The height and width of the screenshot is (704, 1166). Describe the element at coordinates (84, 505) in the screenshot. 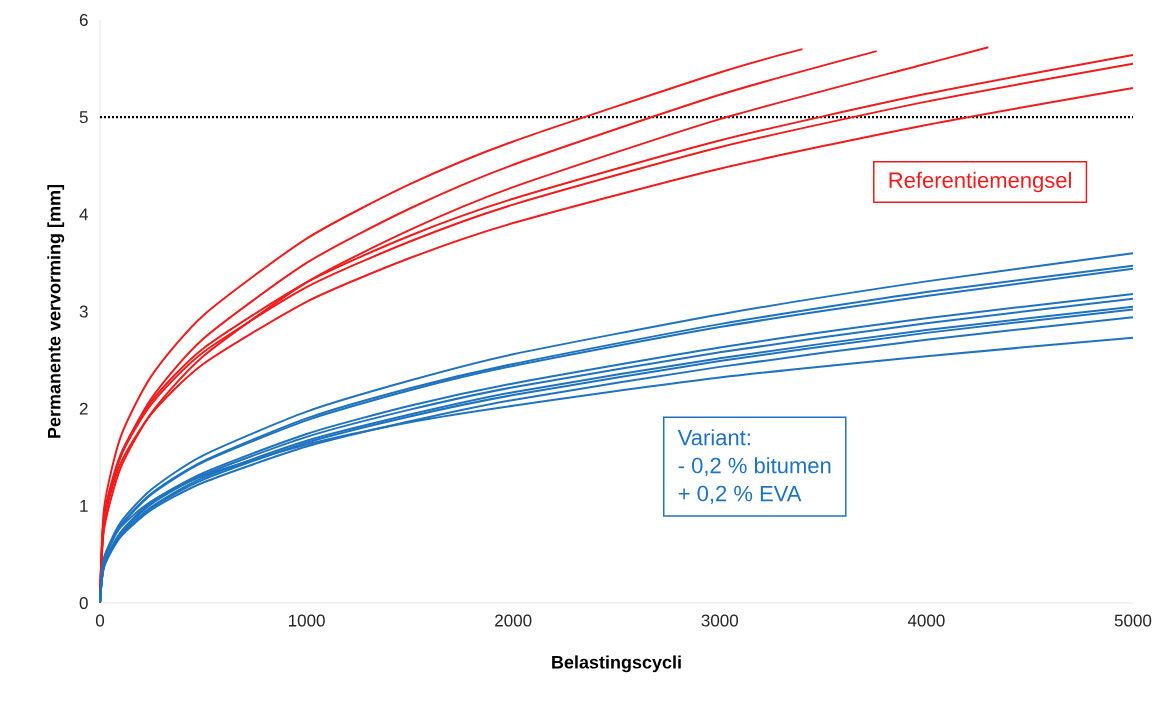

I see `y-tick-label: 1` at that location.